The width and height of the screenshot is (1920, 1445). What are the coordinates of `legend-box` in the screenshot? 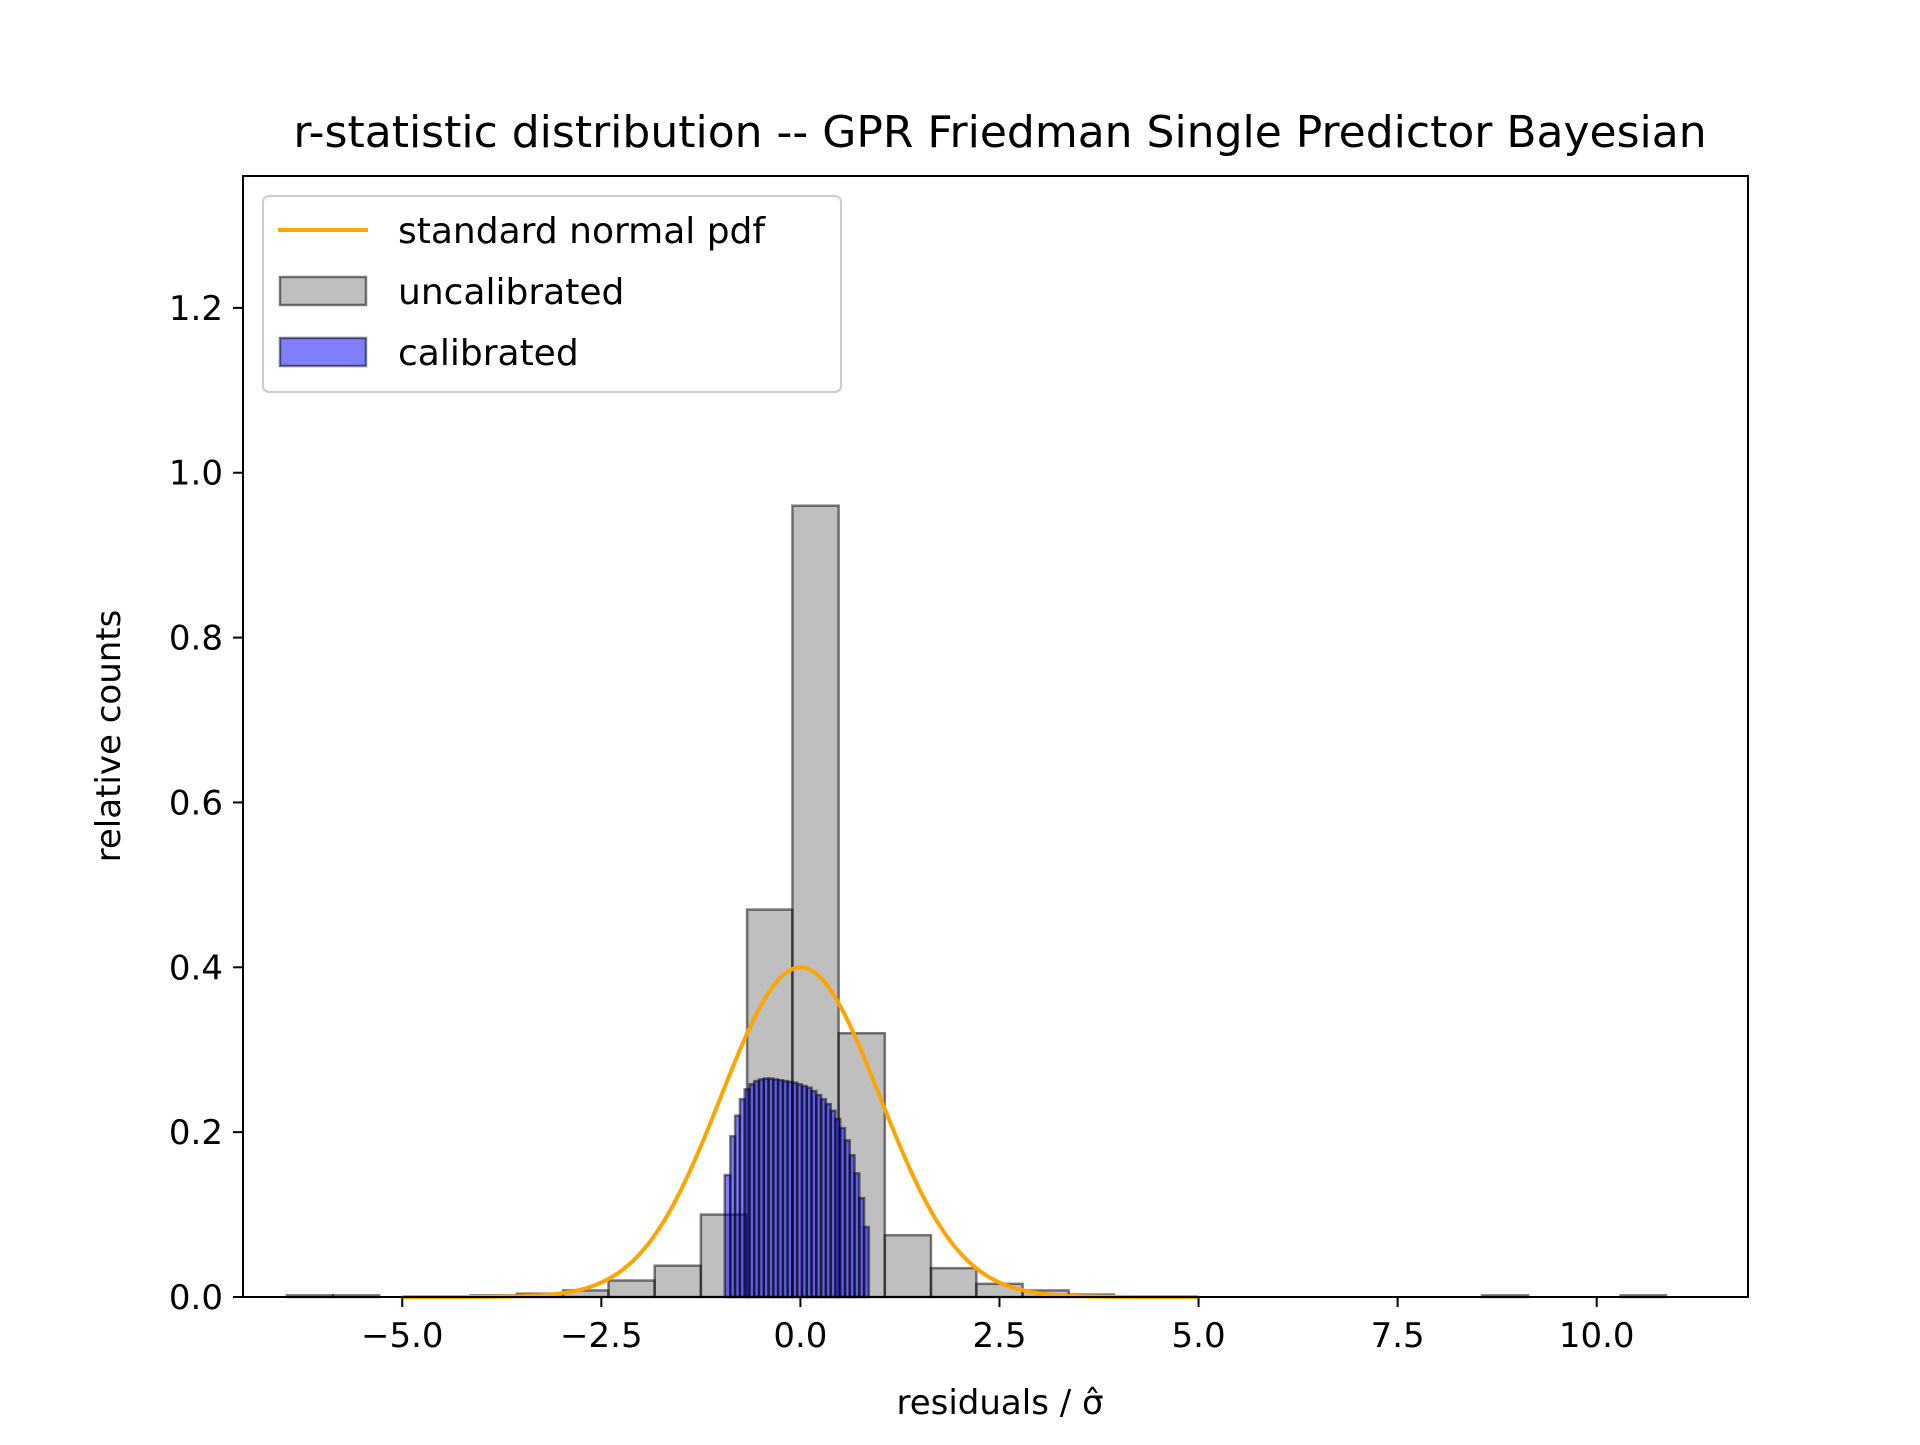 It's located at (552, 294).